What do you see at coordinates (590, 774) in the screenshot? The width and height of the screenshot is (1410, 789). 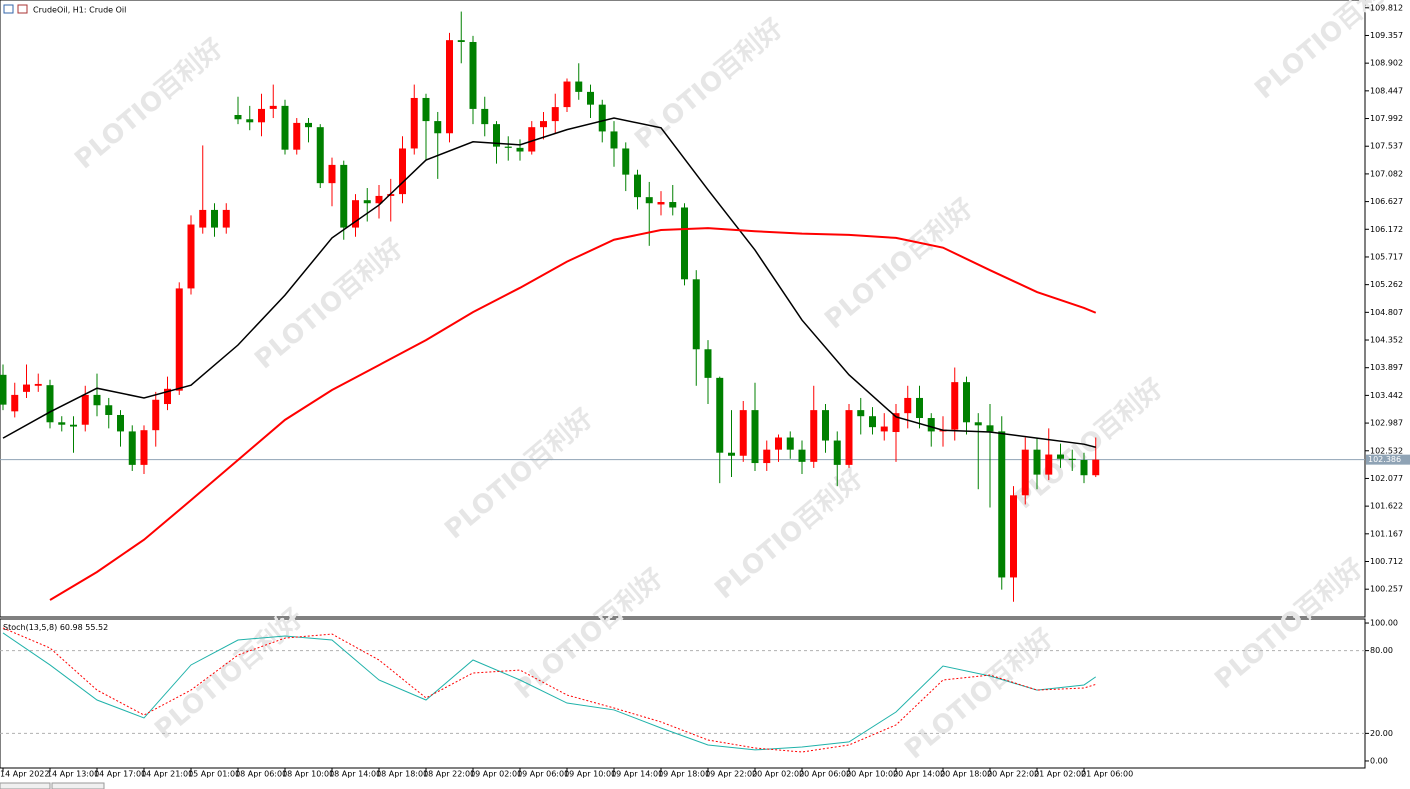 I see `x-tick-label: 19 Apr 10:00` at bounding box center [590, 774].